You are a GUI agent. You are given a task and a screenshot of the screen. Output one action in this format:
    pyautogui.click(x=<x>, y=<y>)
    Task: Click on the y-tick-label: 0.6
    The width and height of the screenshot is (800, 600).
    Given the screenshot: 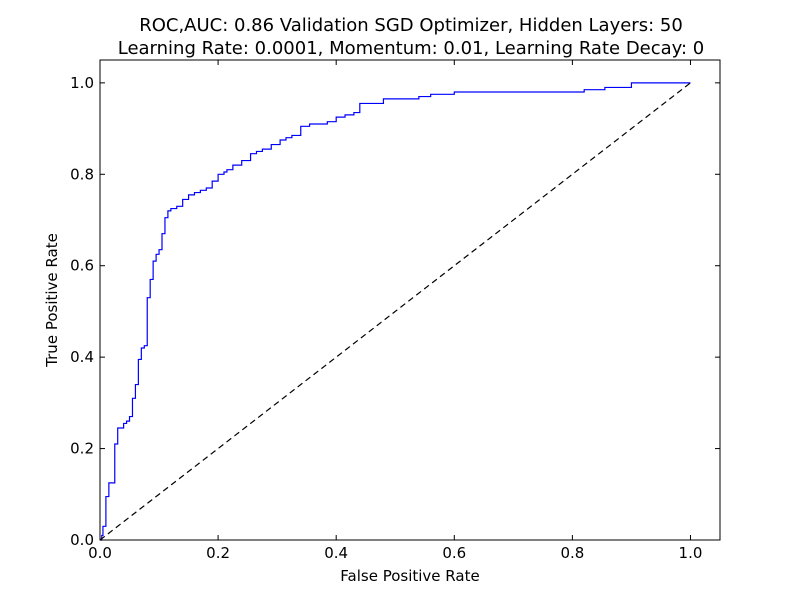 What is the action you would take?
    pyautogui.click(x=82, y=266)
    